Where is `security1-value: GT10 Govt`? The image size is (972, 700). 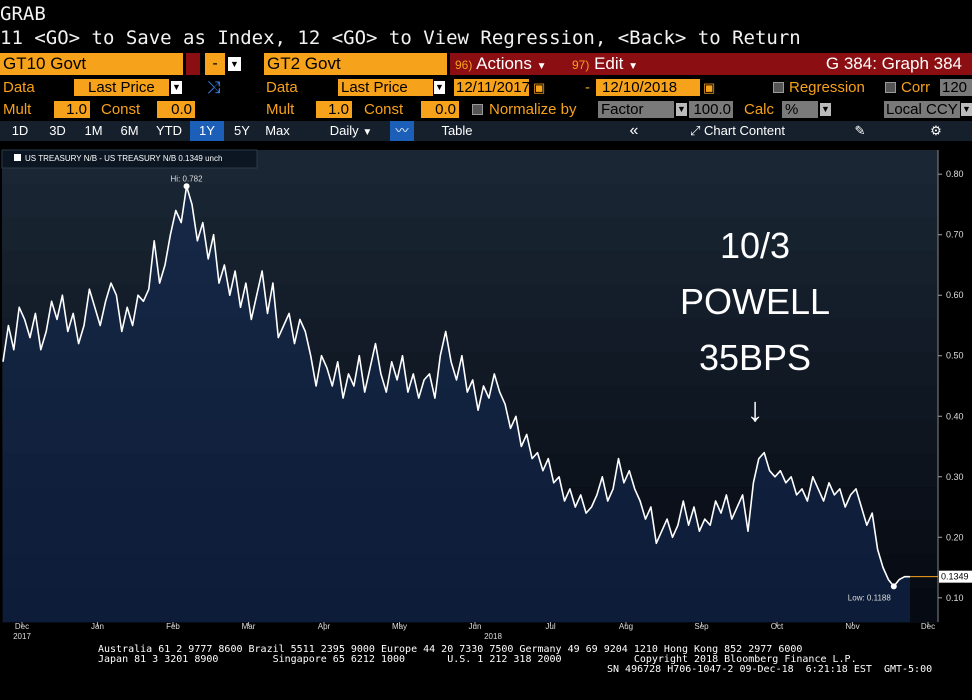 security1-value: GT10 Govt is located at coordinates (45, 63).